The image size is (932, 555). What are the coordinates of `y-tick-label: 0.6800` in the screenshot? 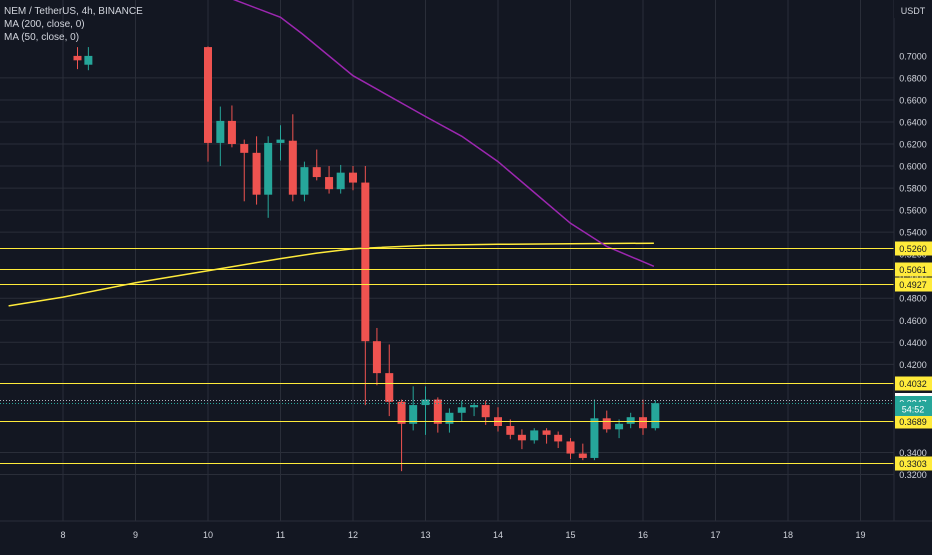 It's located at (913, 78).